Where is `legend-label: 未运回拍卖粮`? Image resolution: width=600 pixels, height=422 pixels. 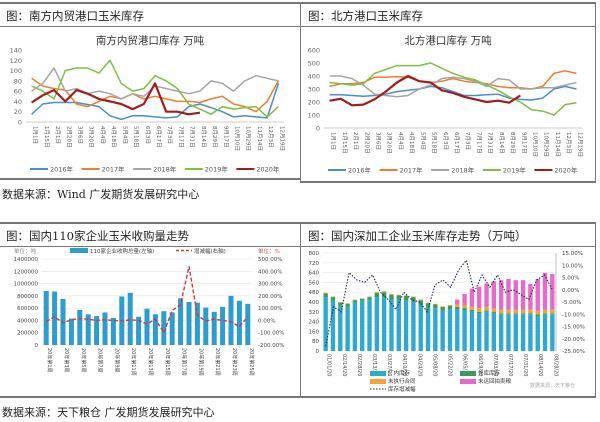 legend-label: 未运回拍卖粮 is located at coordinates (495, 381).